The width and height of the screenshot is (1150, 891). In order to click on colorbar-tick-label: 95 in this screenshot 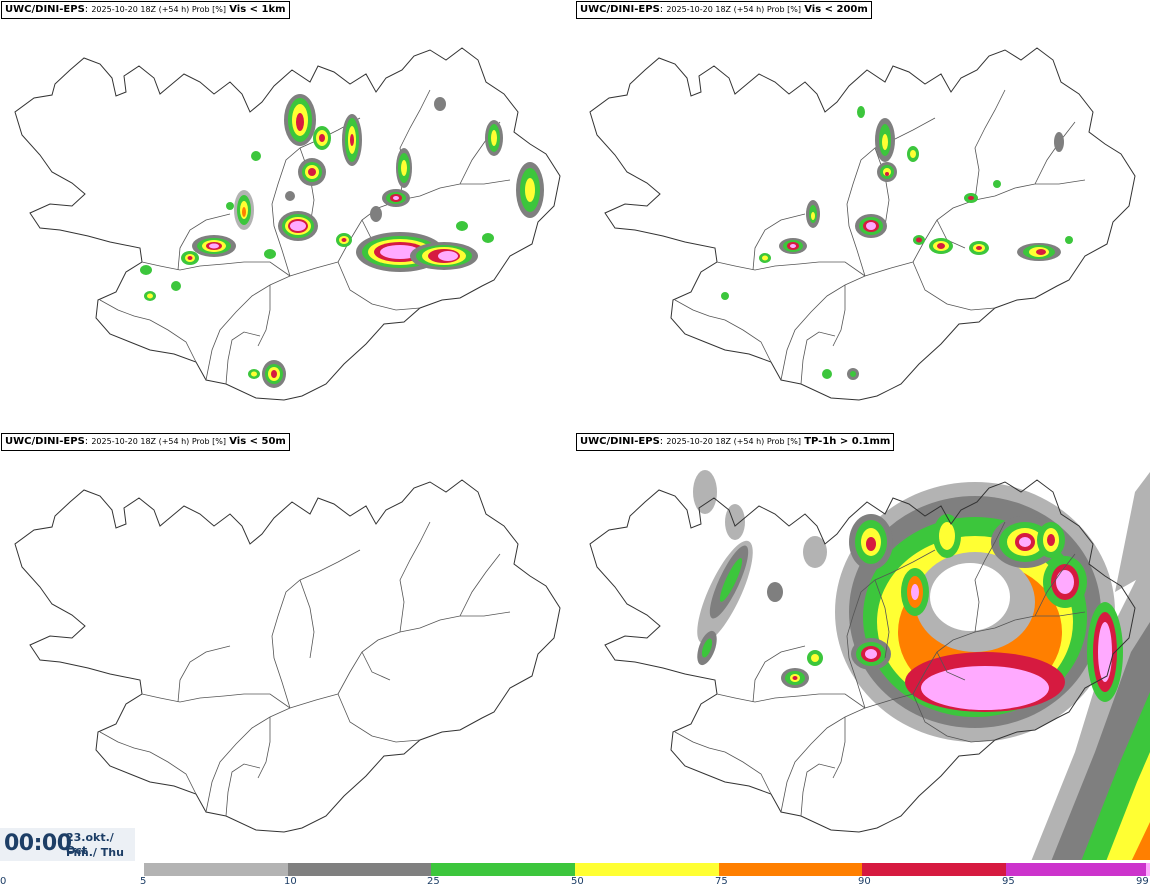, I will do `click(1008, 881)`.